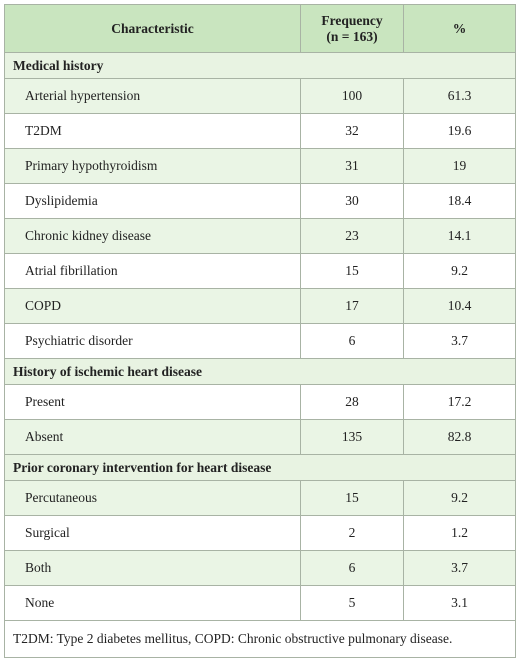 The image size is (520, 661). What do you see at coordinates (352, 533) in the screenshot?
I see `cell-value: 2` at bounding box center [352, 533].